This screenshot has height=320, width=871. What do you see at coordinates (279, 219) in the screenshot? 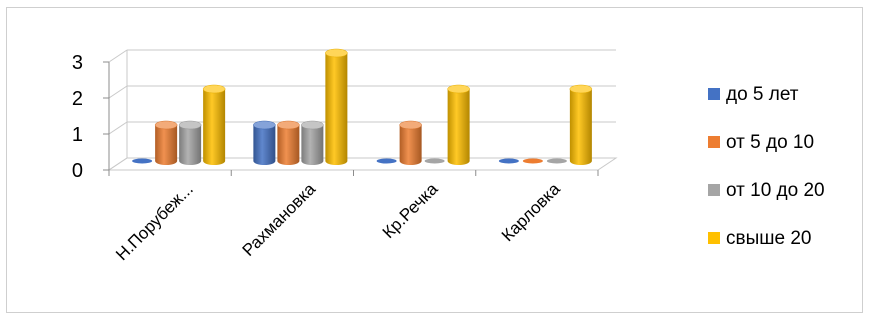
I see `x-tick-label: Рахмановка` at bounding box center [279, 219].